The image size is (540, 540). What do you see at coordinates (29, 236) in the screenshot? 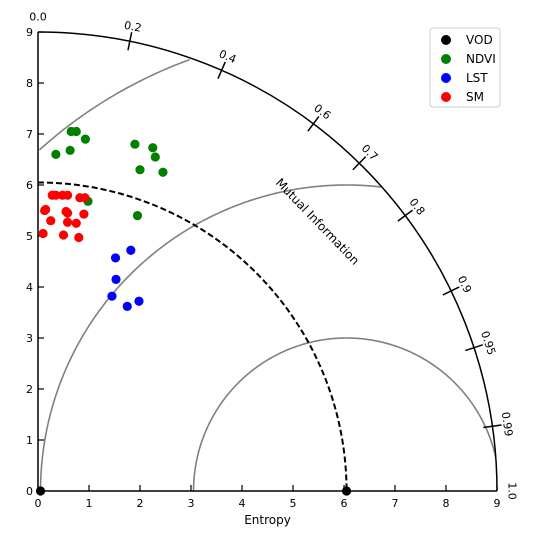
I see `y-tick-label: 5` at bounding box center [29, 236].